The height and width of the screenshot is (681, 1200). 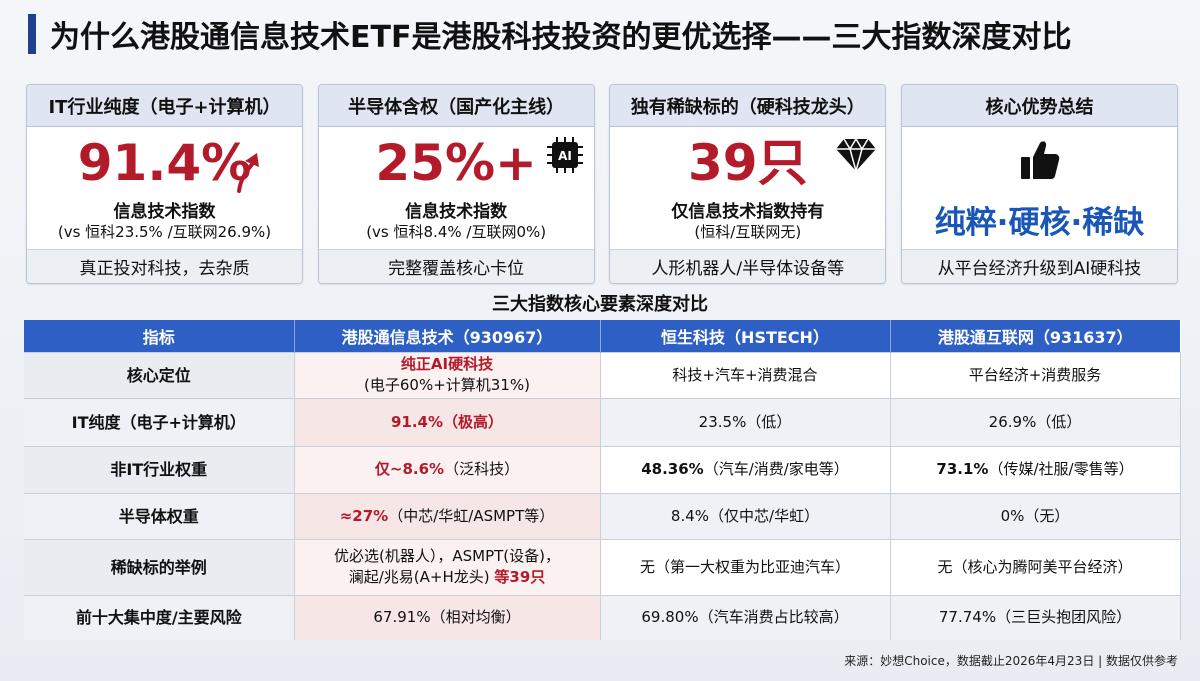 I want to click on card-big-value: 25%+, so click(x=456, y=163).